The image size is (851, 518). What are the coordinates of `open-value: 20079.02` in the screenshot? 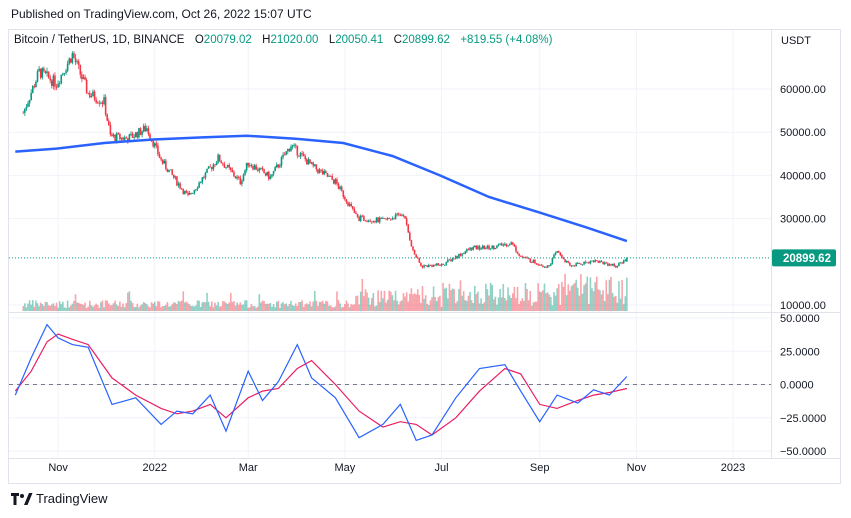 It's located at (227, 40).